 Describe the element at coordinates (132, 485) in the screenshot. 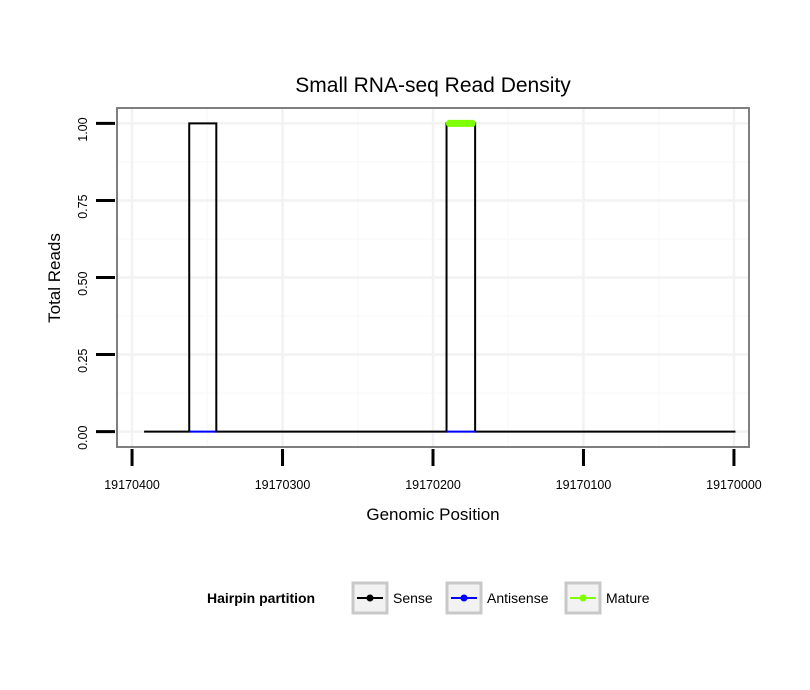

I see `x-tick-label: 19170400` at that location.